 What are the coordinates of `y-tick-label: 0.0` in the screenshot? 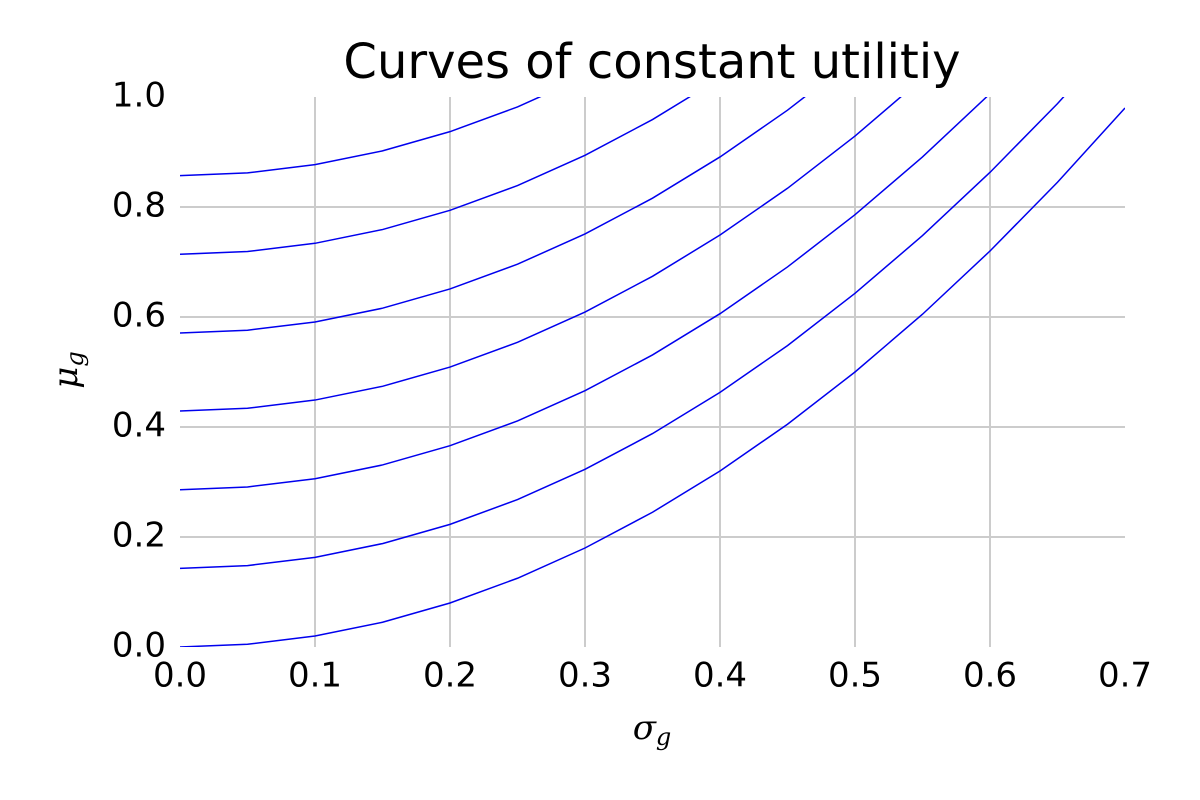 It's located at (139, 646).